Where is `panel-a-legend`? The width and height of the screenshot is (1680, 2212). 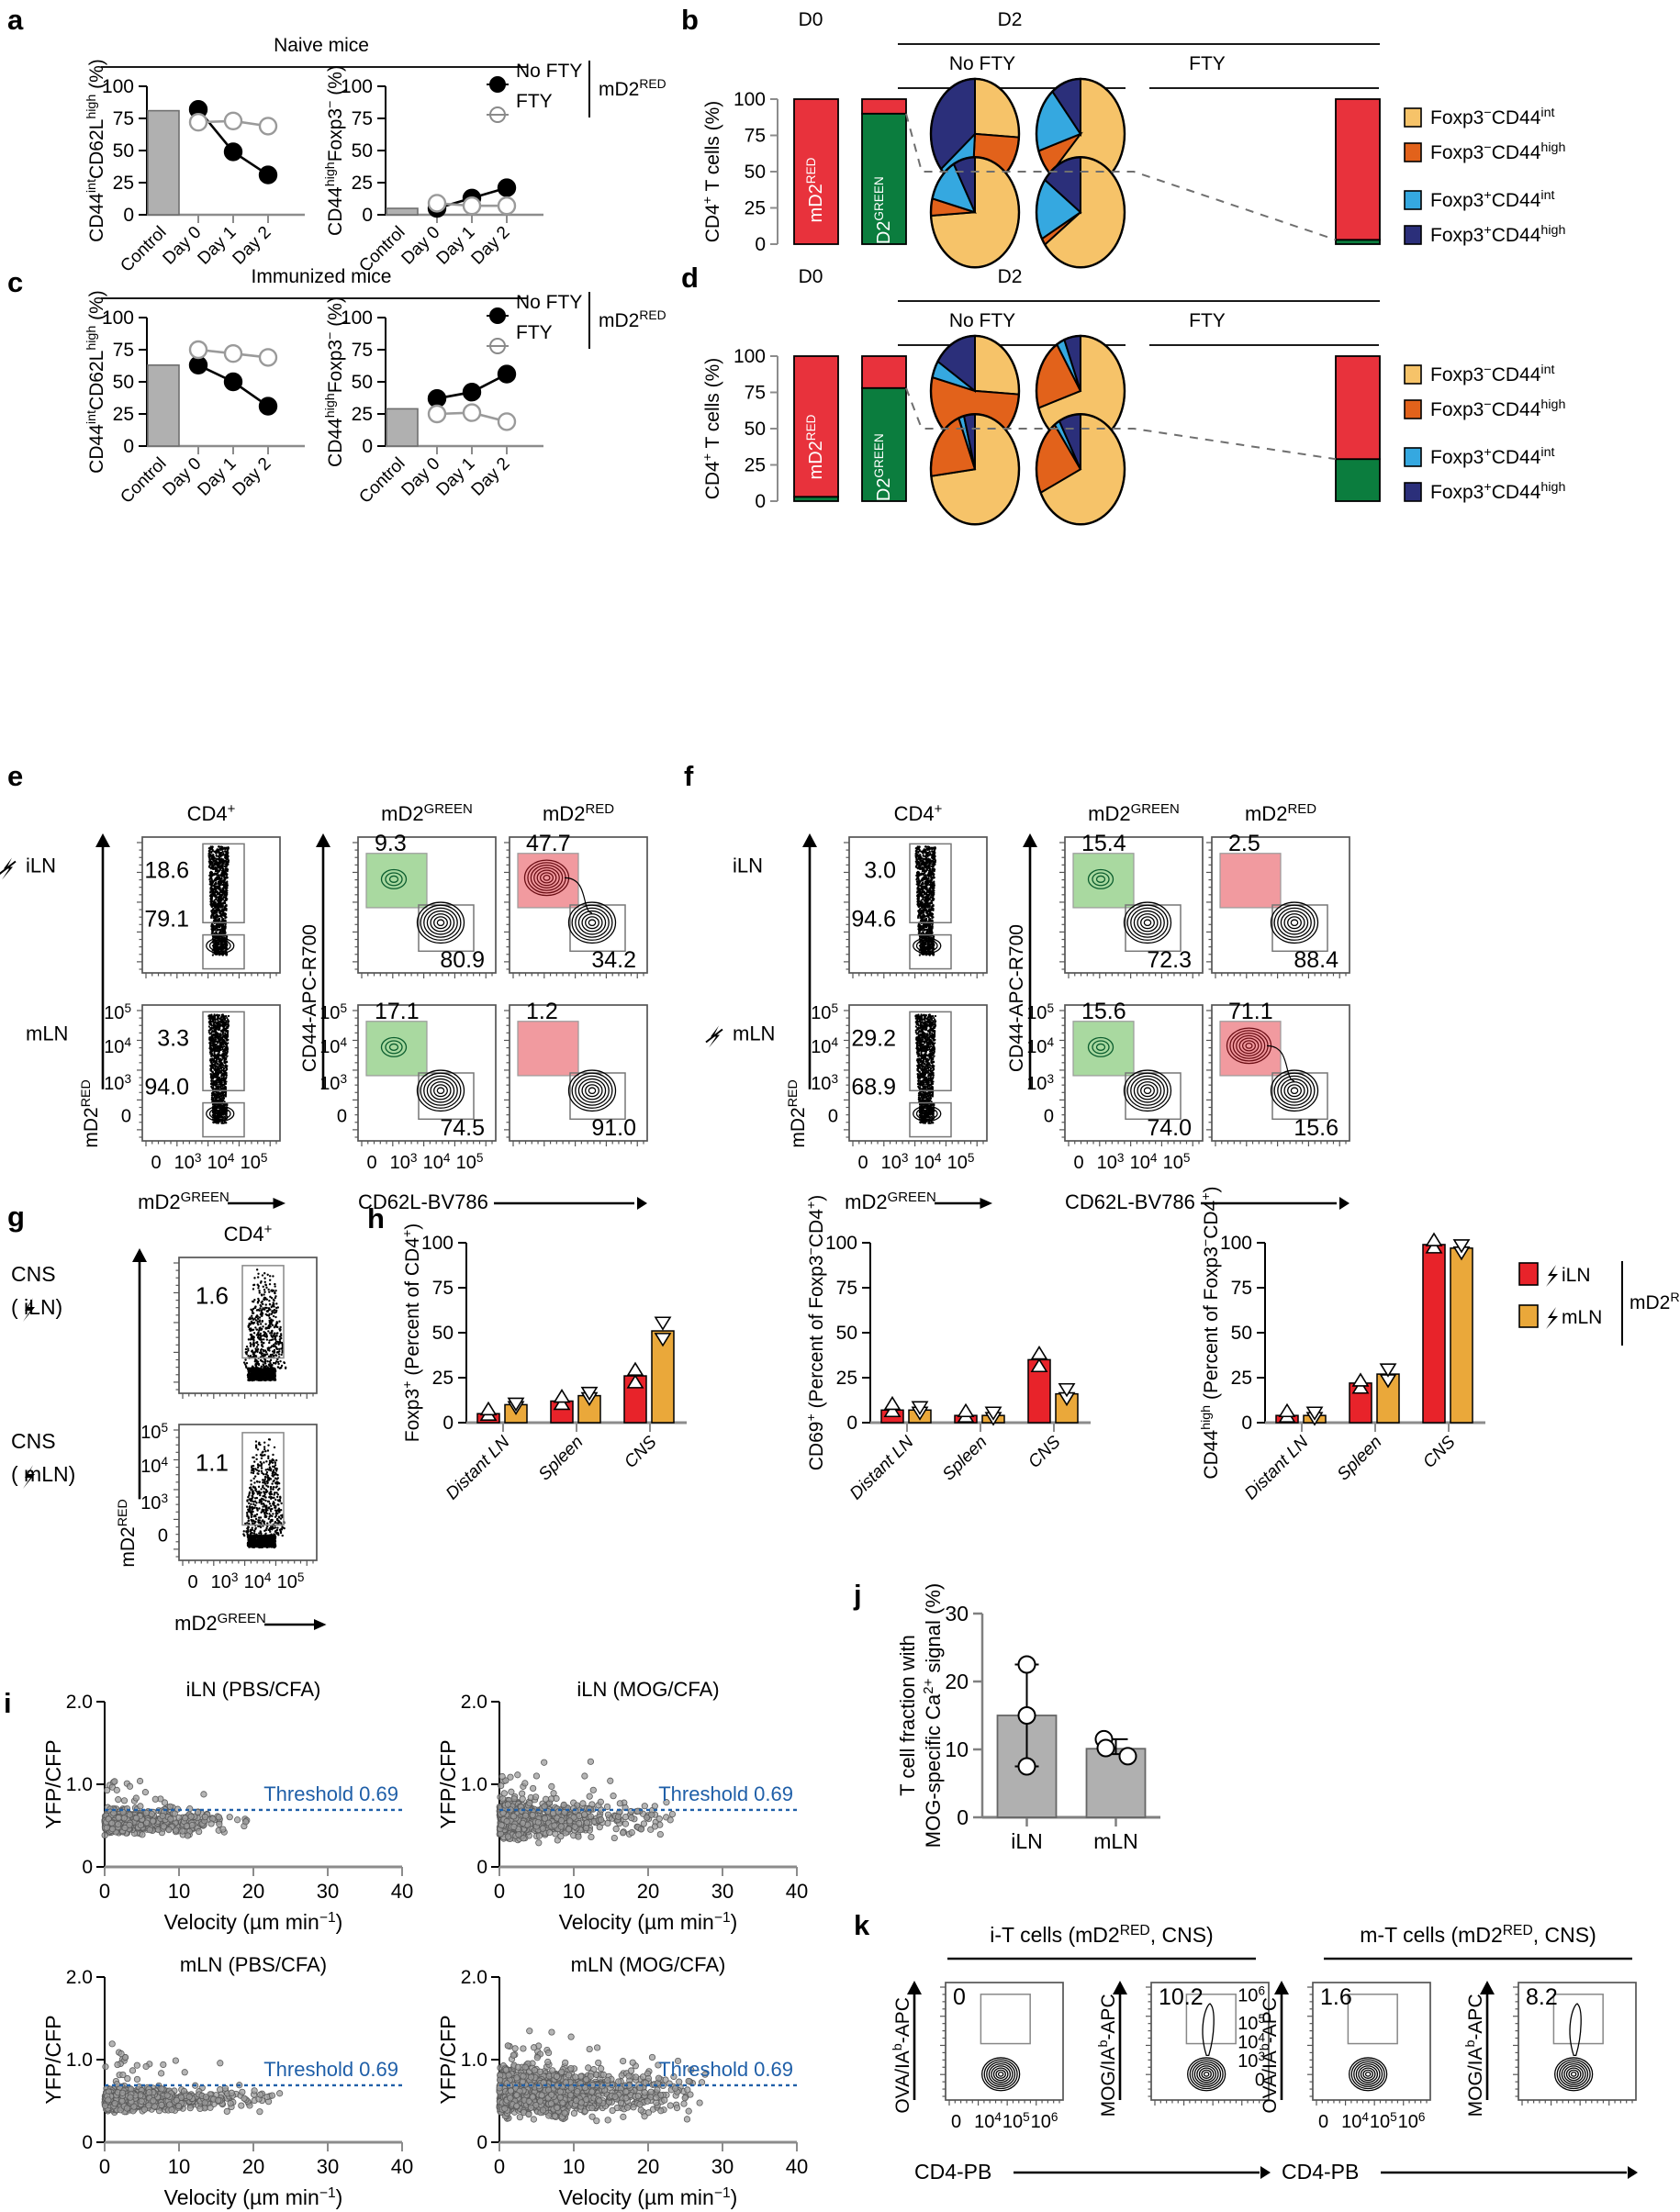 panel-a-legend is located at coordinates (588, 104).